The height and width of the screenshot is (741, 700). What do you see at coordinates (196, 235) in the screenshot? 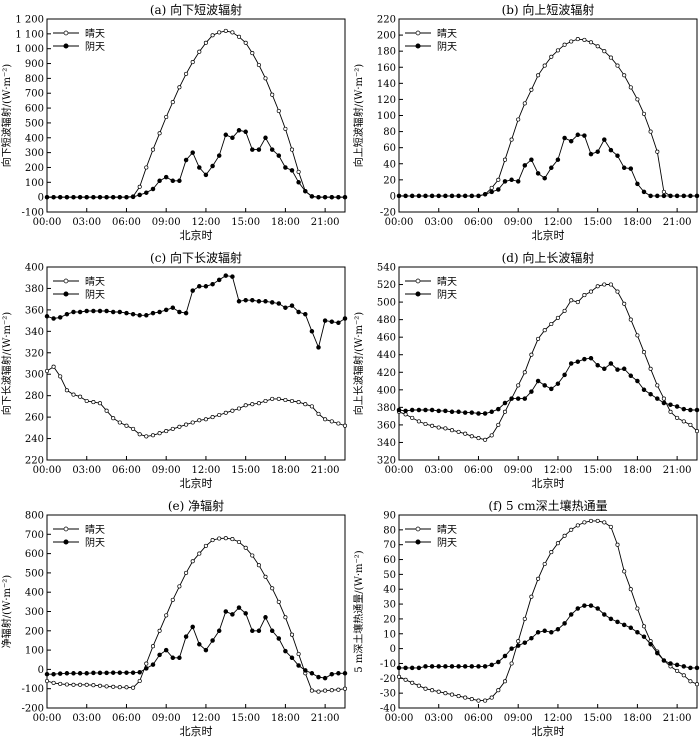
I see `x-axis-label-a: 北京时` at bounding box center [196, 235].